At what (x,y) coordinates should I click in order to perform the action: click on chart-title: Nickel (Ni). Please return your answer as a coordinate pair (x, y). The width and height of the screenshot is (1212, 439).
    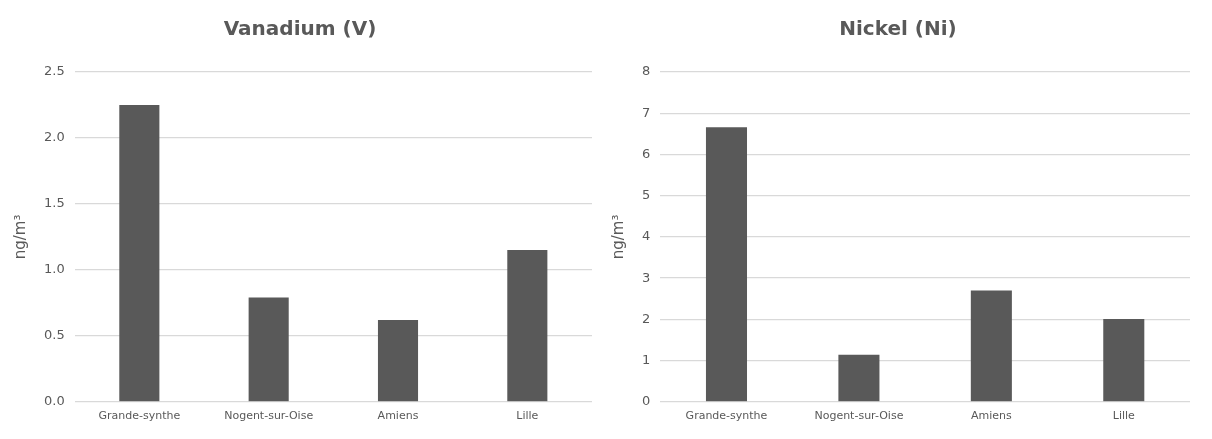
    Looking at the image, I should click on (898, 28).